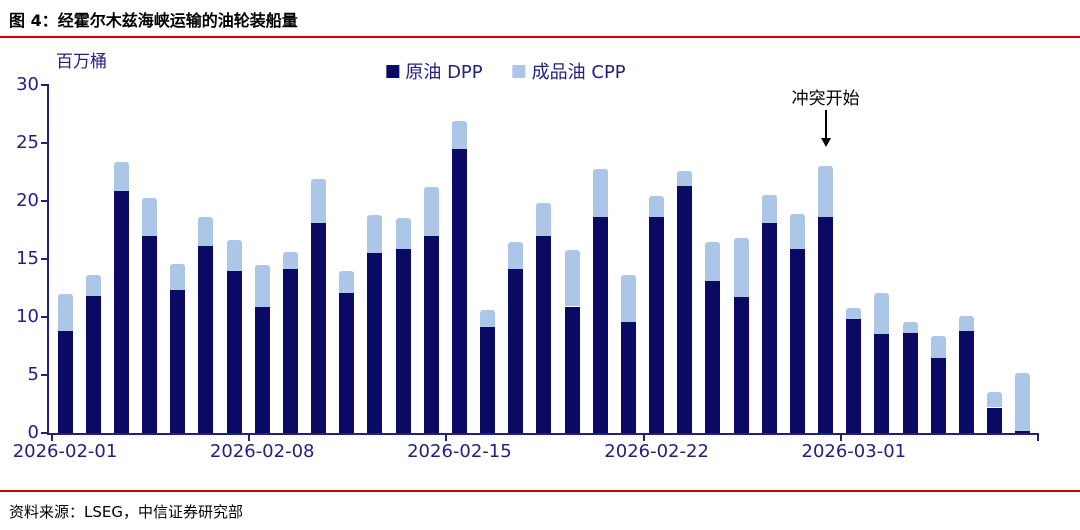  Describe the element at coordinates (540, 37) in the screenshot. I see `top-rule` at that location.